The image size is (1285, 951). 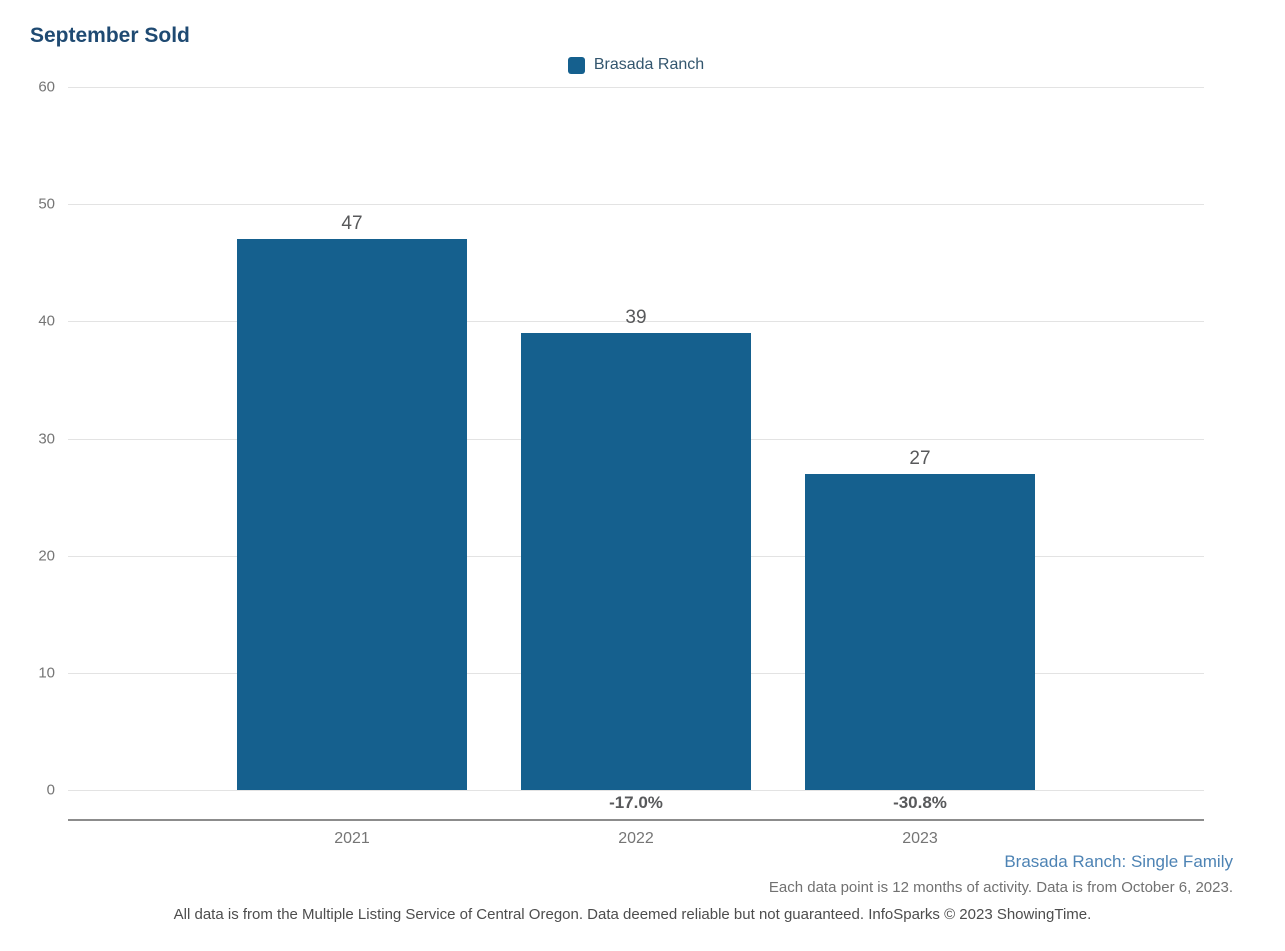 What do you see at coordinates (46, 438) in the screenshot?
I see `y-tick-label-30: 30` at bounding box center [46, 438].